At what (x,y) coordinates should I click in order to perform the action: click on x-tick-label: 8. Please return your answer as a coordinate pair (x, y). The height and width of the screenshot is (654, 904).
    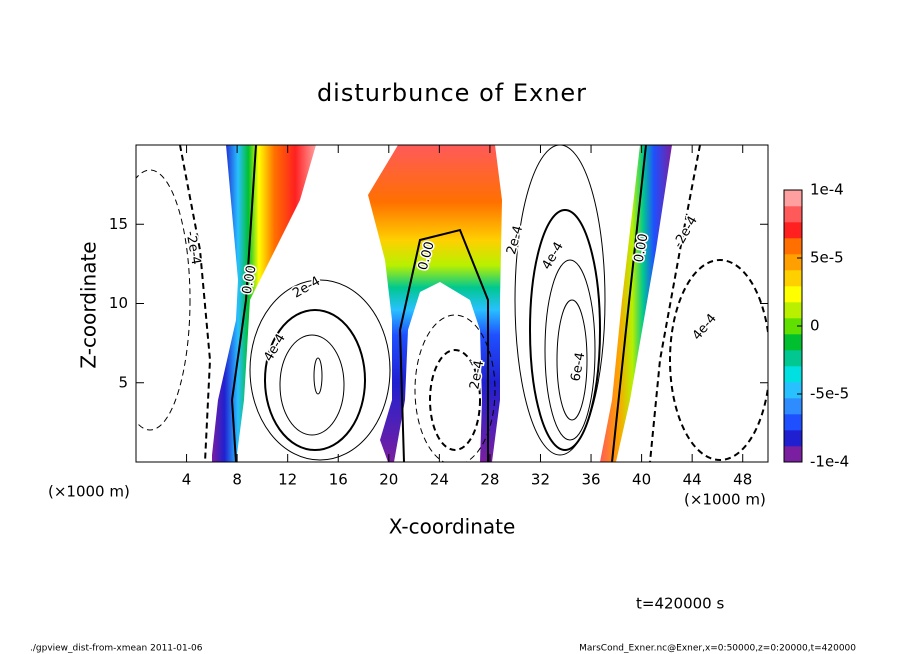
    Looking at the image, I should click on (237, 480).